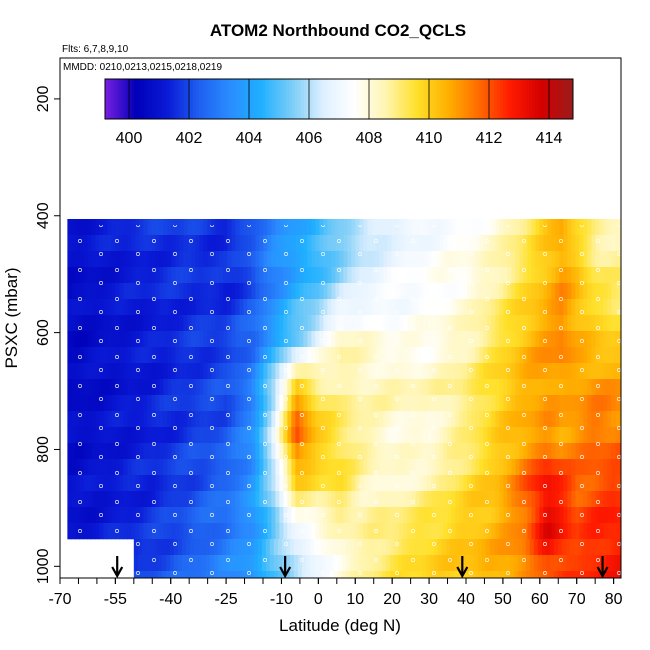  Describe the element at coordinates (360, 567) in the screenshot. I see `flight-arrows` at that location.